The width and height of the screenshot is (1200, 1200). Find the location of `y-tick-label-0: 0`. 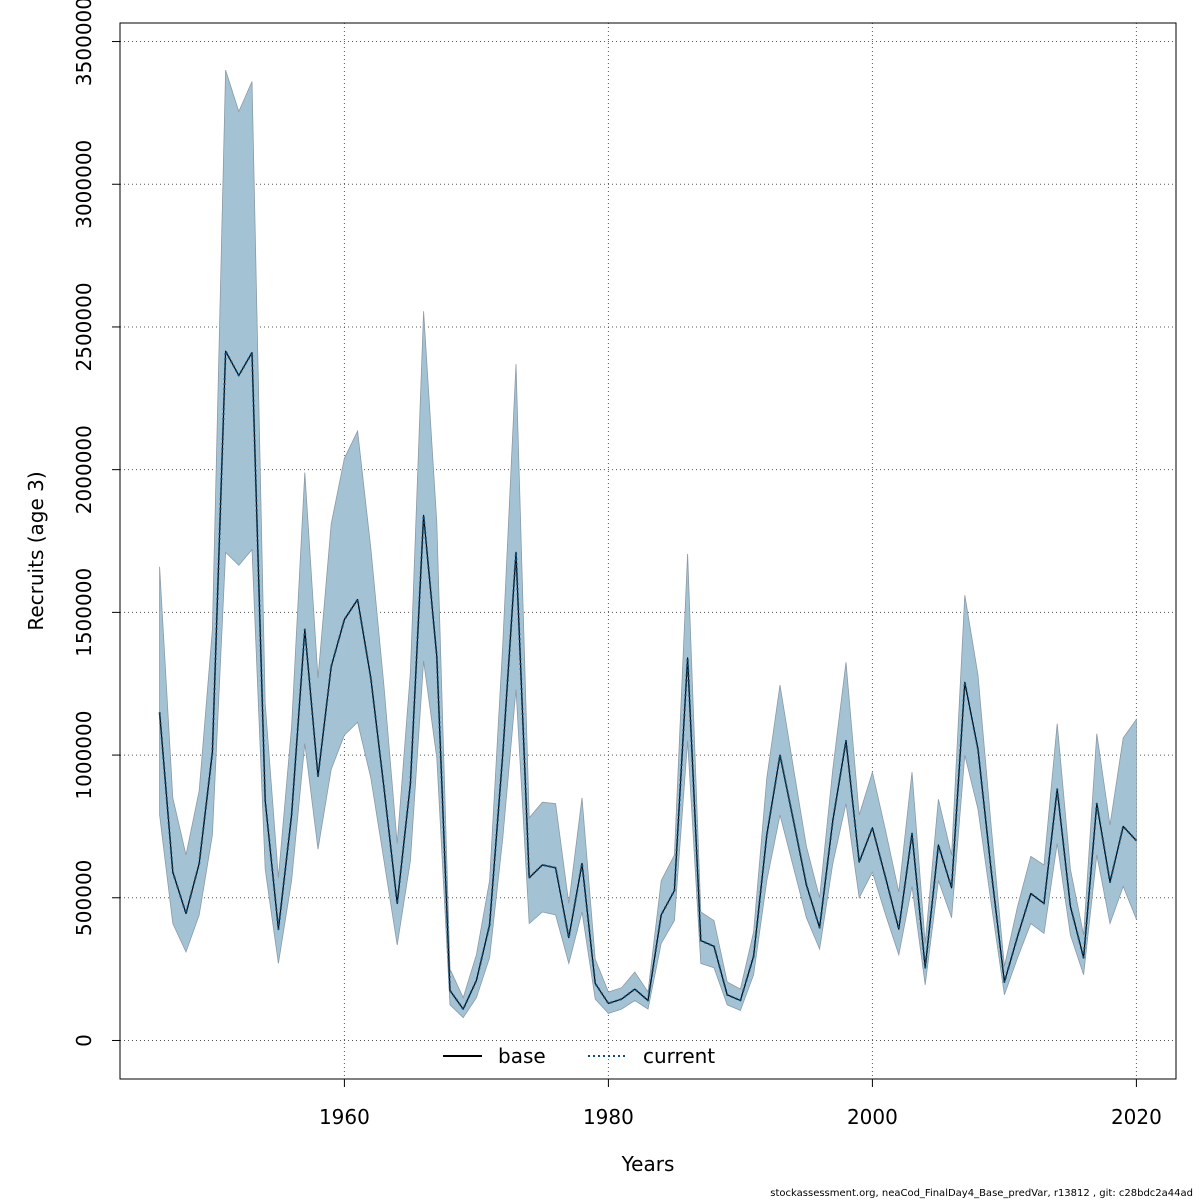

y-tick-label-0: 0 is located at coordinates (84, 1040).